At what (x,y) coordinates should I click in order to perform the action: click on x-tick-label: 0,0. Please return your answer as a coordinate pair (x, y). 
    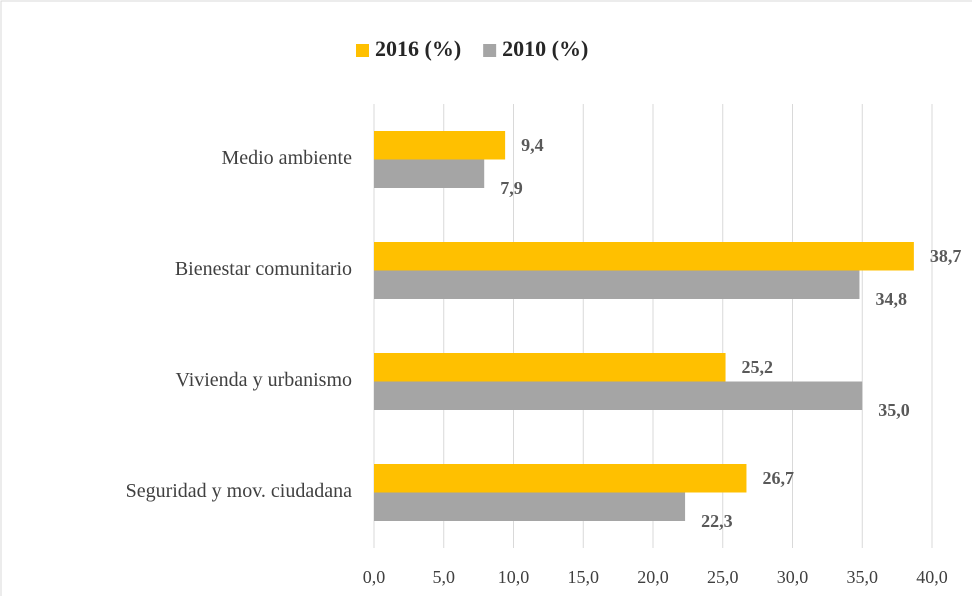
    Looking at the image, I should click on (374, 577).